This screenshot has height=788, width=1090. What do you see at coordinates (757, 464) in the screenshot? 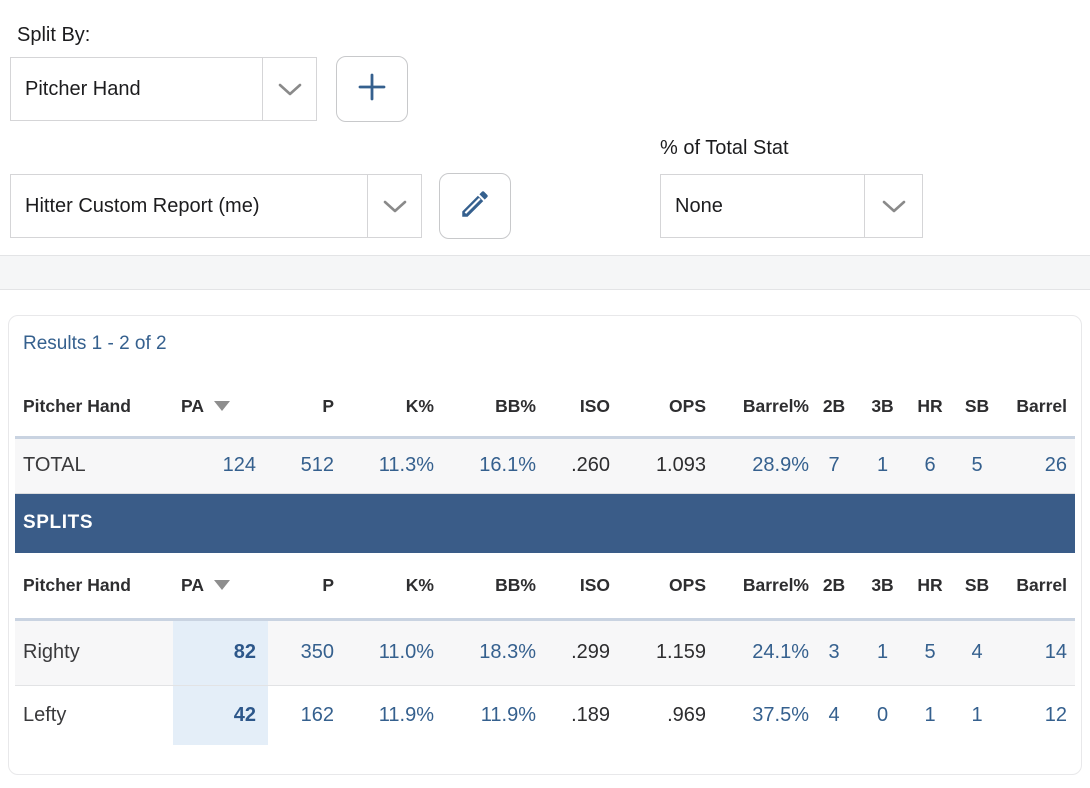
I see `total-barrel-pct: 28.9%` at bounding box center [757, 464].